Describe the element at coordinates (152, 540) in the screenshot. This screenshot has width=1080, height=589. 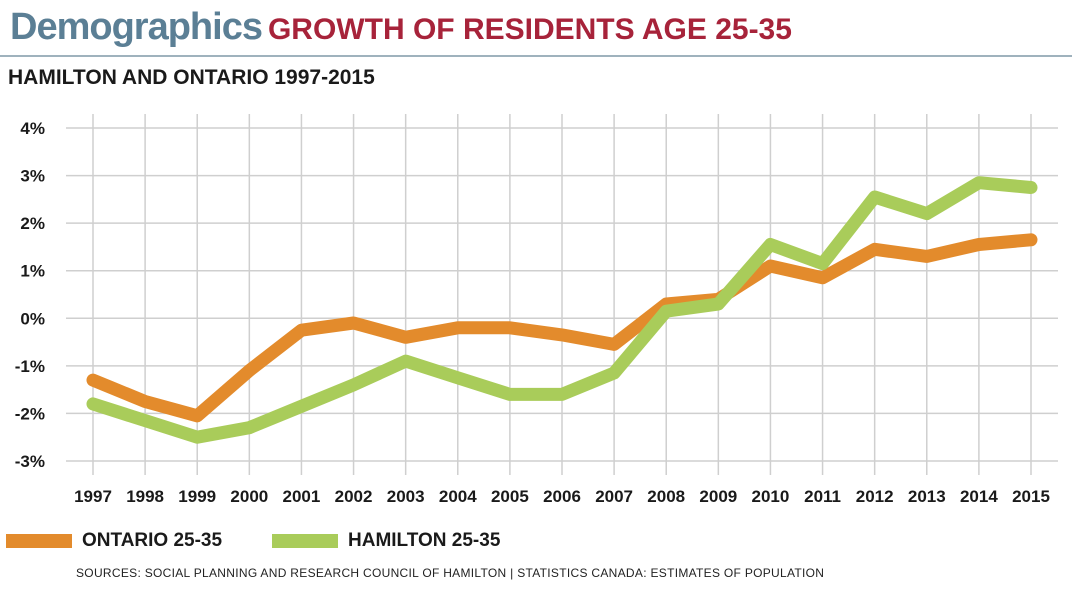
I see `legend-label-ontario: ONTARIO 25-35` at that location.